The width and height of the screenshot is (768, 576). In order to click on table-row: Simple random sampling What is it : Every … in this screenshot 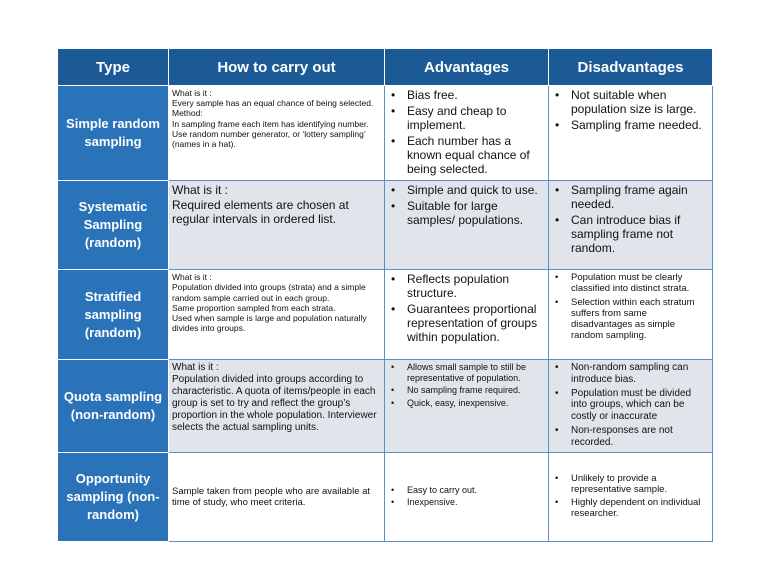, I will do `click(385, 133)`.